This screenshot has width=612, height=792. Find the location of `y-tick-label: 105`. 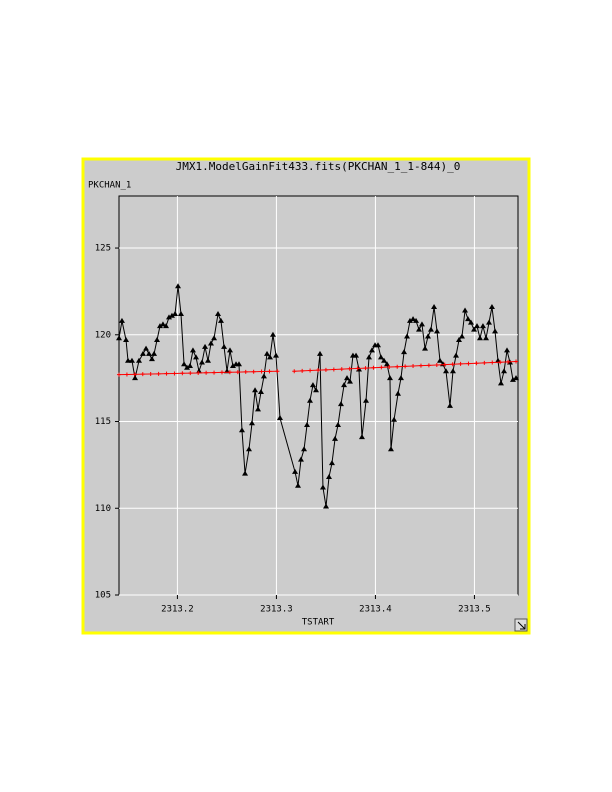

y-tick-label: 105 is located at coordinates (103, 596).